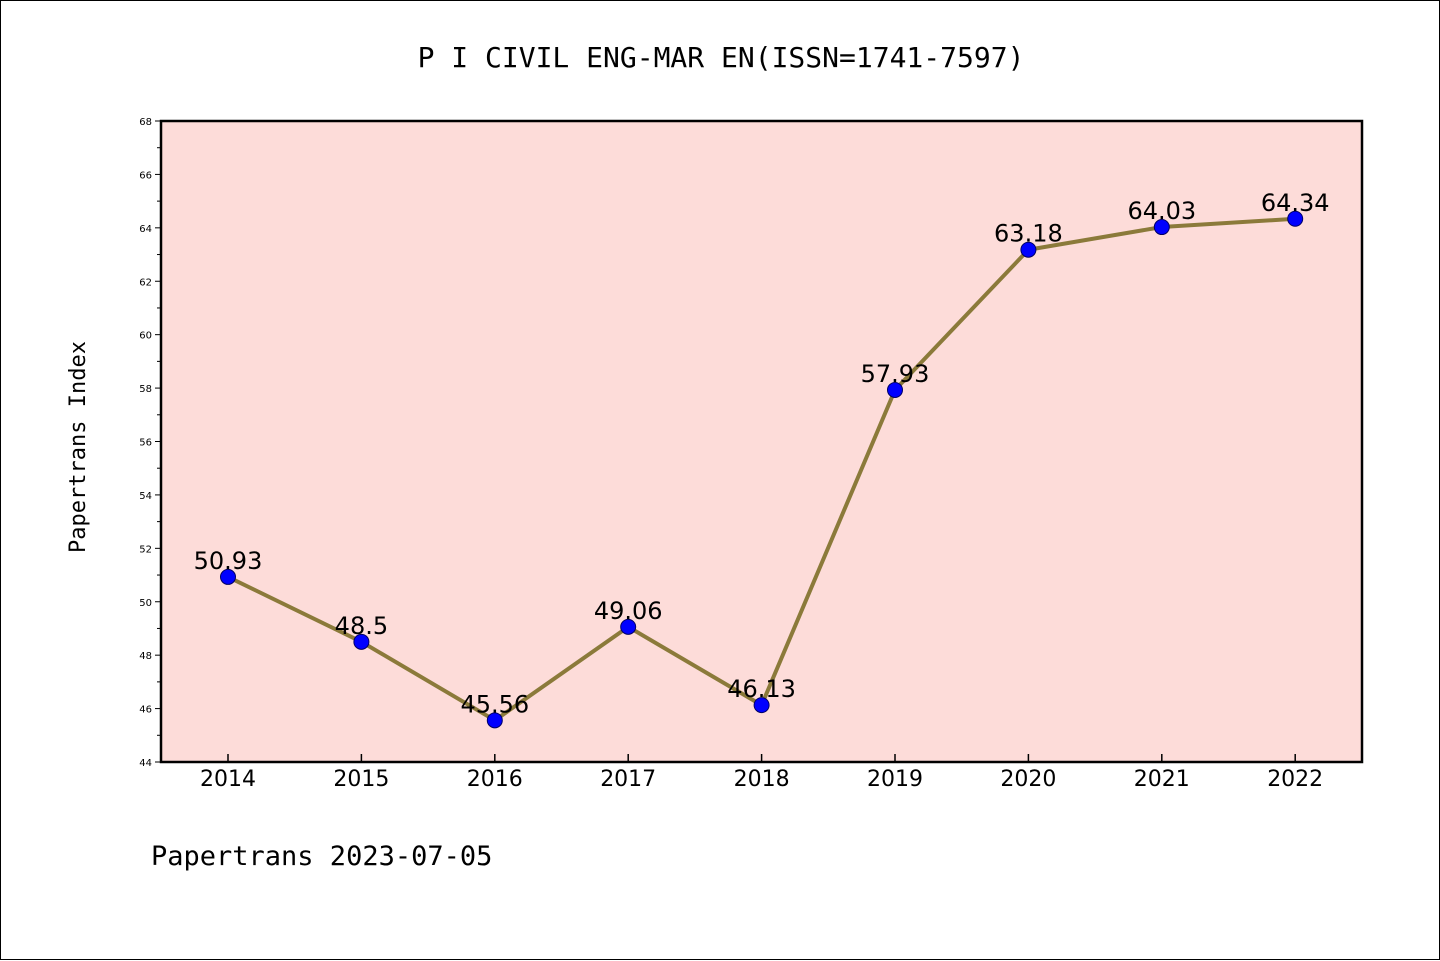 The image size is (1440, 961). What do you see at coordinates (228, 561) in the screenshot?
I see `data-label: 50.93` at bounding box center [228, 561].